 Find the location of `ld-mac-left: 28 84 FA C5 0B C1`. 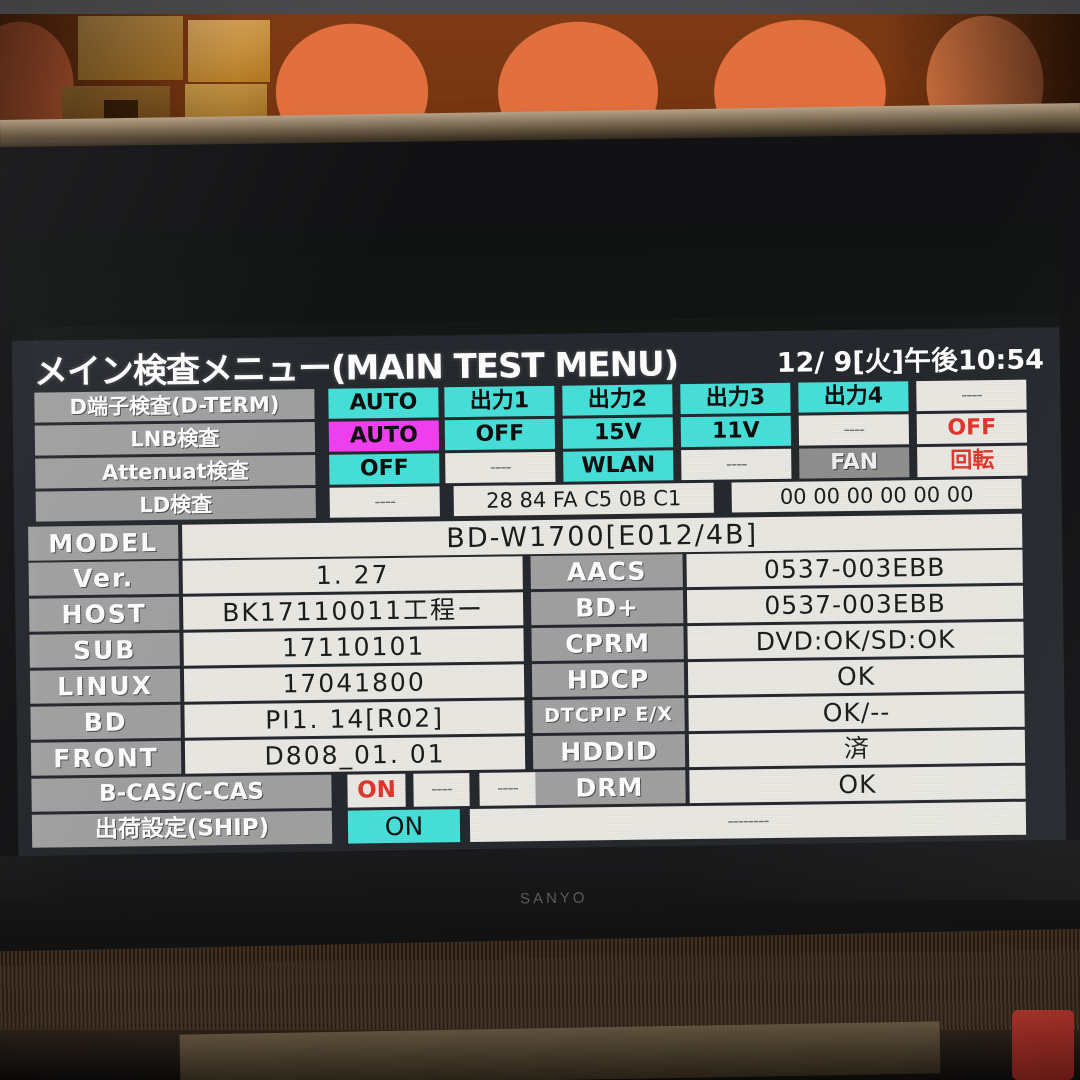

ld-mac-left: 28 84 FA C5 0B C1 is located at coordinates (583, 499).